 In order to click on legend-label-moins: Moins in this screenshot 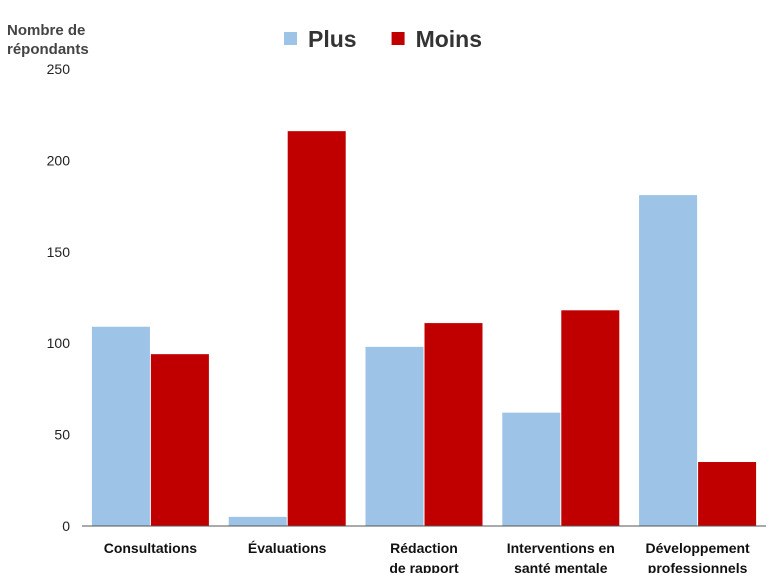, I will do `click(449, 39)`.